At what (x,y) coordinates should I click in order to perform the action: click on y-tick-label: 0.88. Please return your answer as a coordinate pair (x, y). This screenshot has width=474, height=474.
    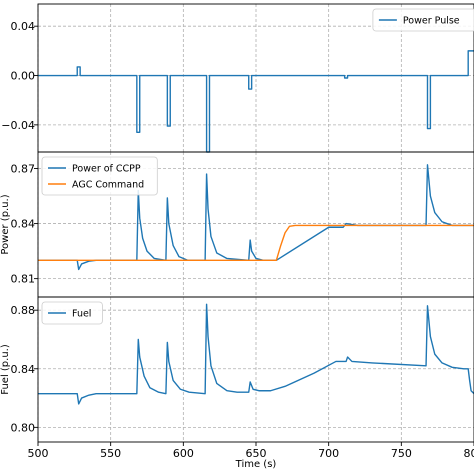
    Looking at the image, I should click on (23, 310).